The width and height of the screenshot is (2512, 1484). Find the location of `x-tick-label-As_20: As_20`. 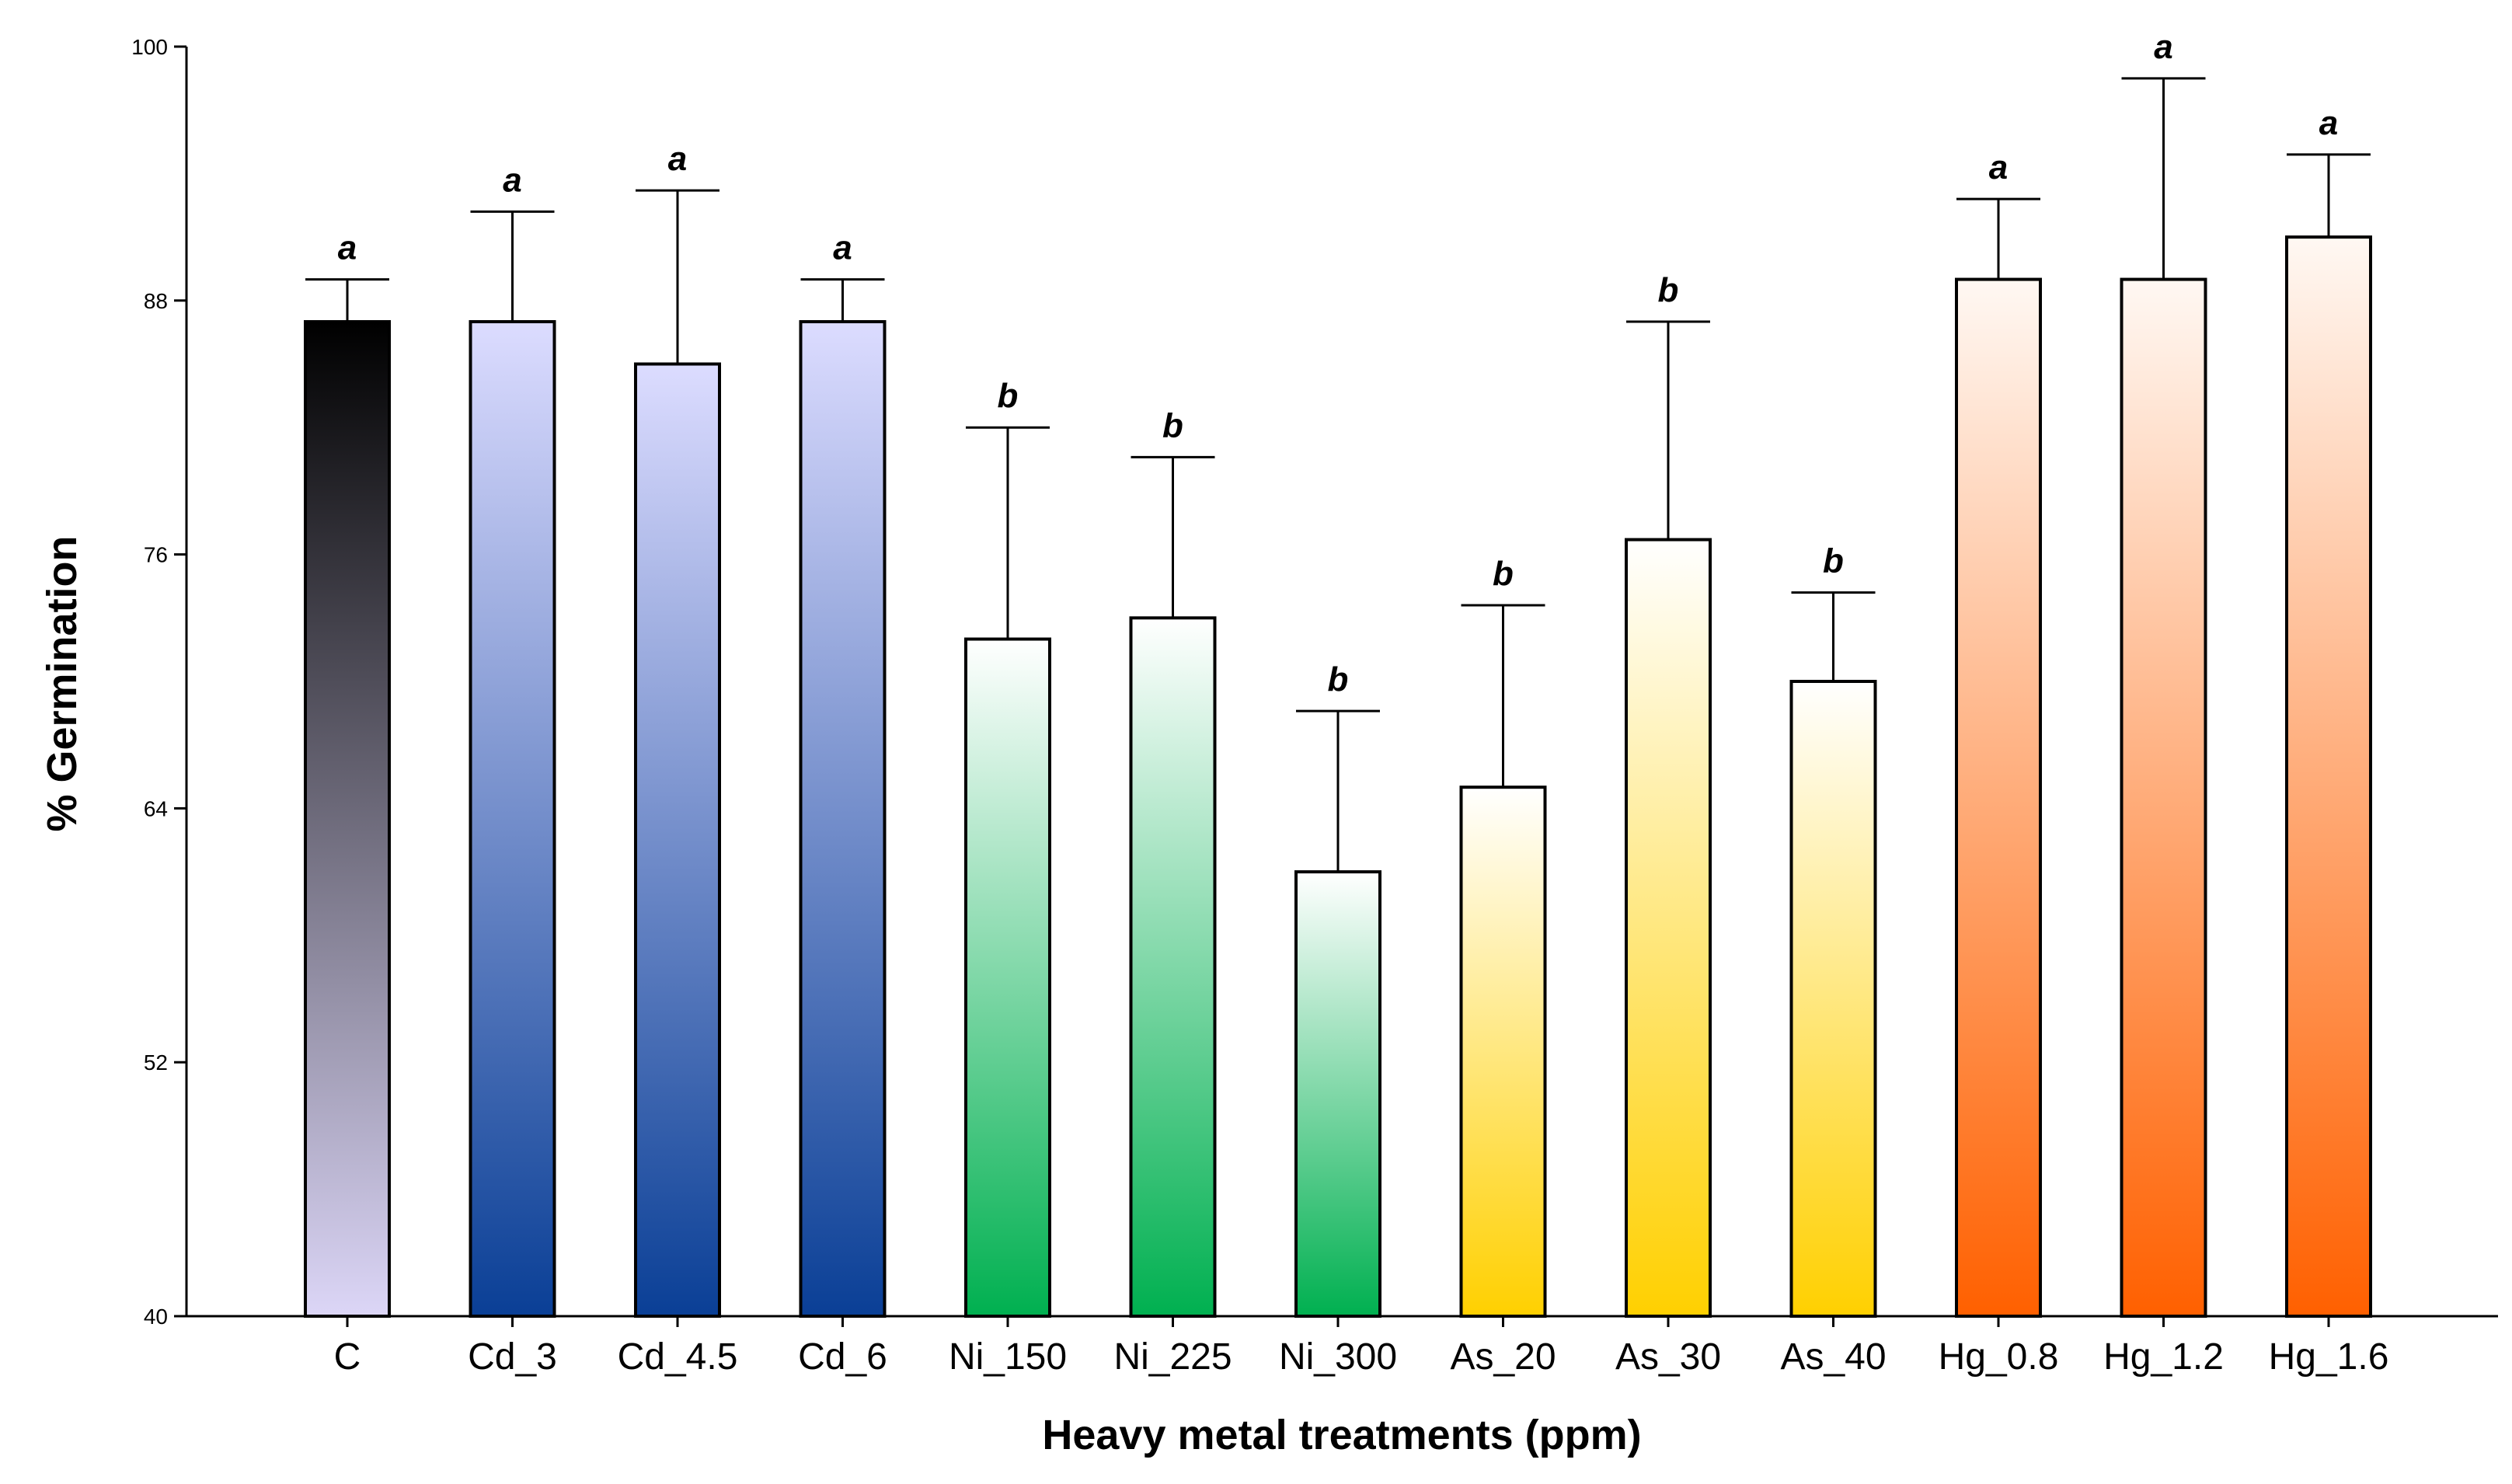

x-tick-label-As_20: As_20 is located at coordinates (1503, 1357).